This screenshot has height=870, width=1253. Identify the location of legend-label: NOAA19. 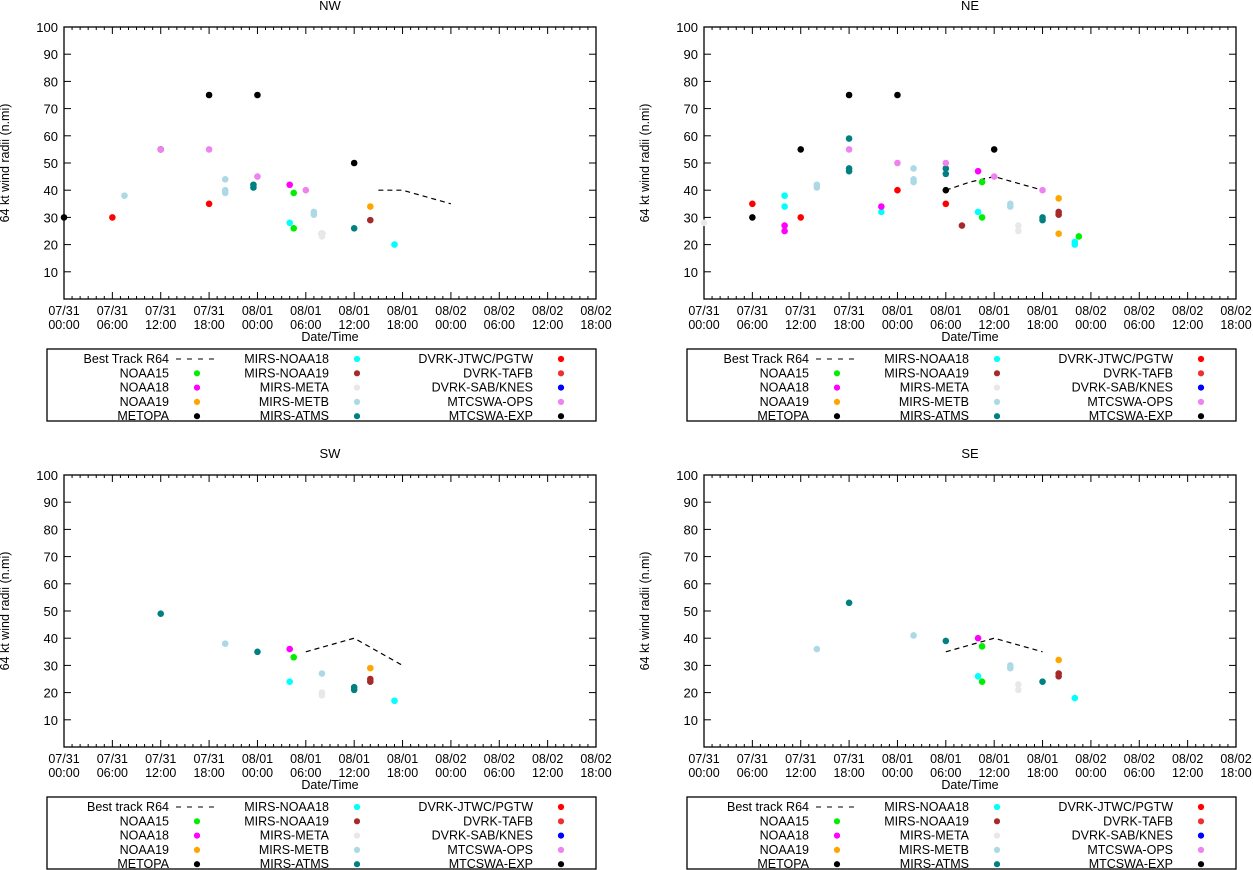
(144, 402).